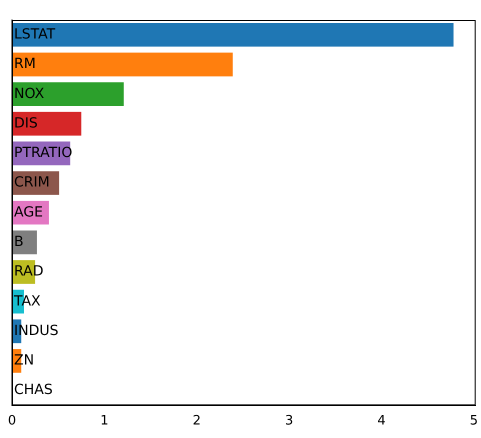 This screenshot has width=481, height=438. What do you see at coordinates (26, 123) in the screenshot?
I see `y-tick-label: DIS` at bounding box center [26, 123].